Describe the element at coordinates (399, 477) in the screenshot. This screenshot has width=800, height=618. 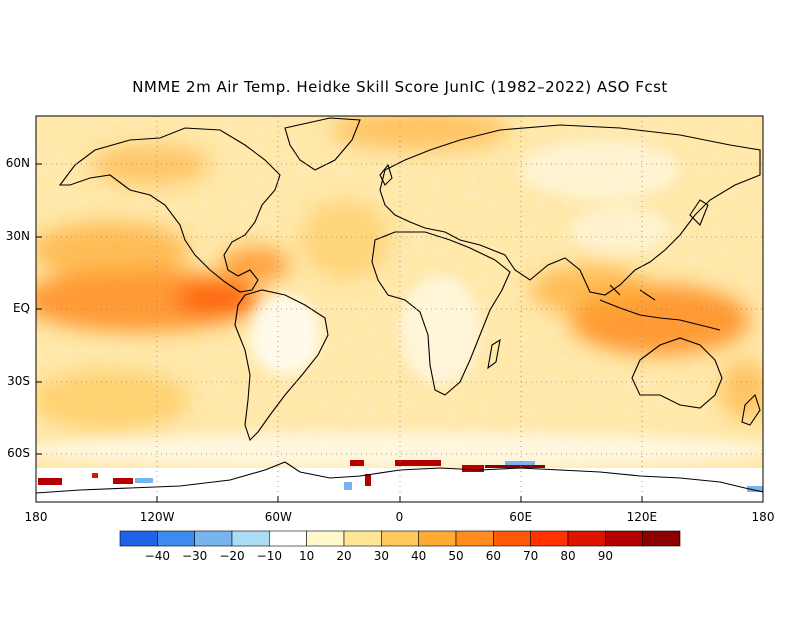
I see `coast-antarctica` at that location.